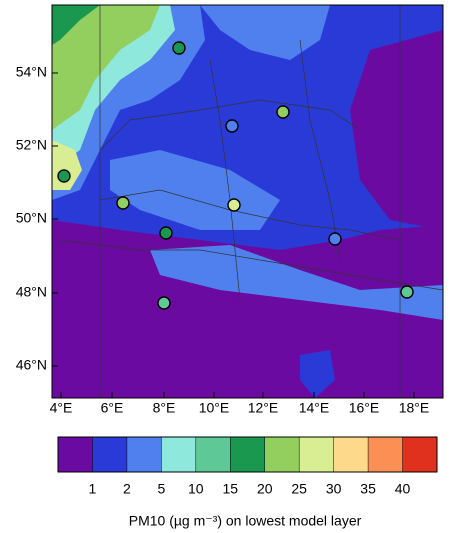 This screenshot has height=533, width=452. I want to click on colorbar-label: 15, so click(230, 489).